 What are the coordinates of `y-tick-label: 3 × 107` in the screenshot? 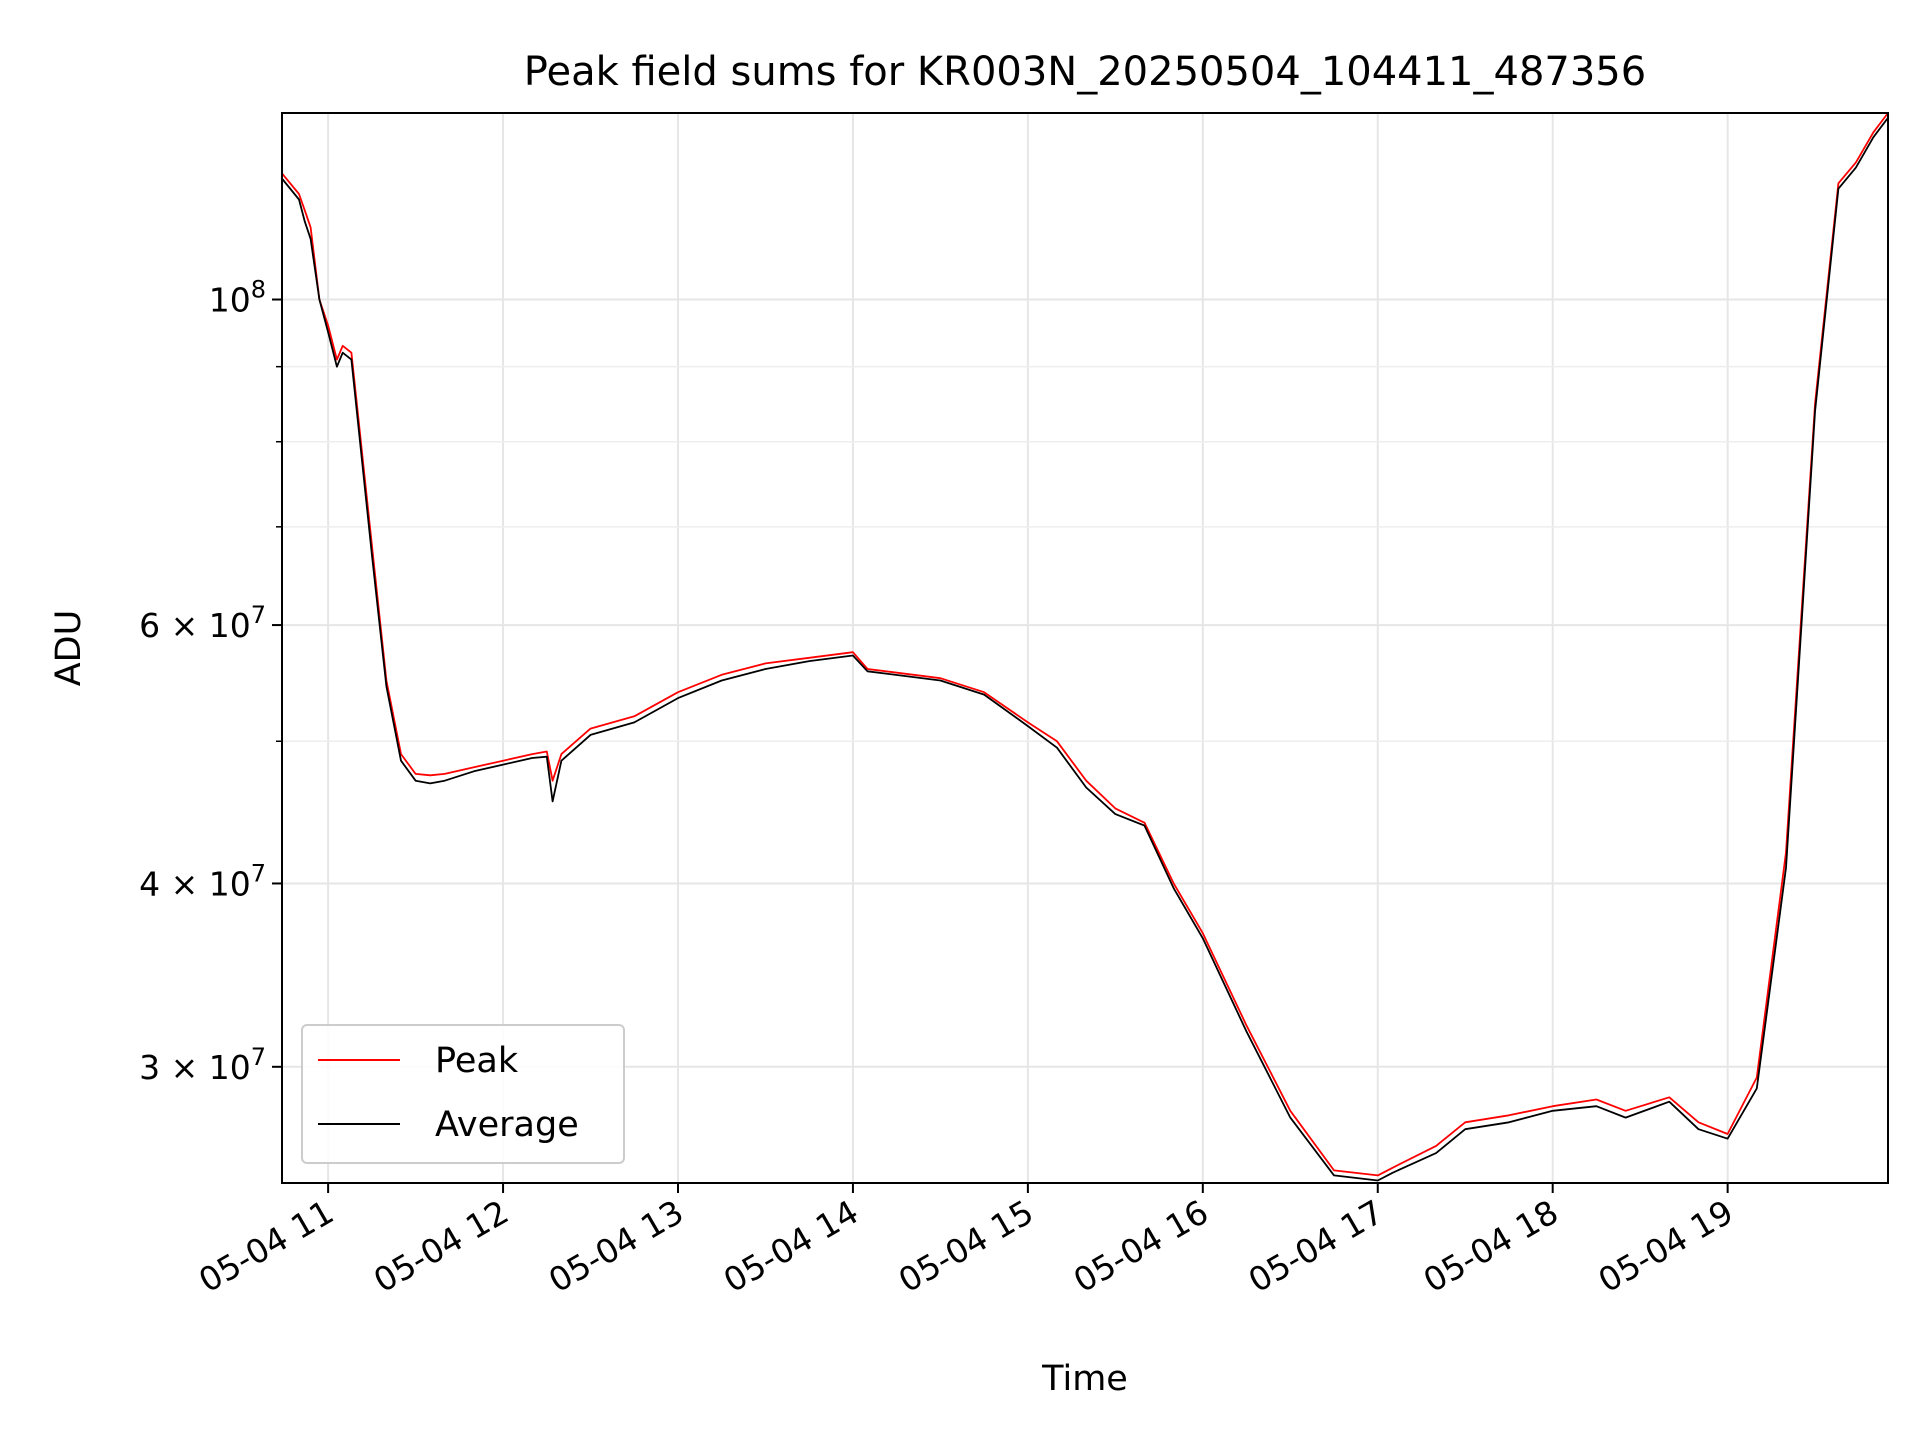 It's located at (202, 1065).